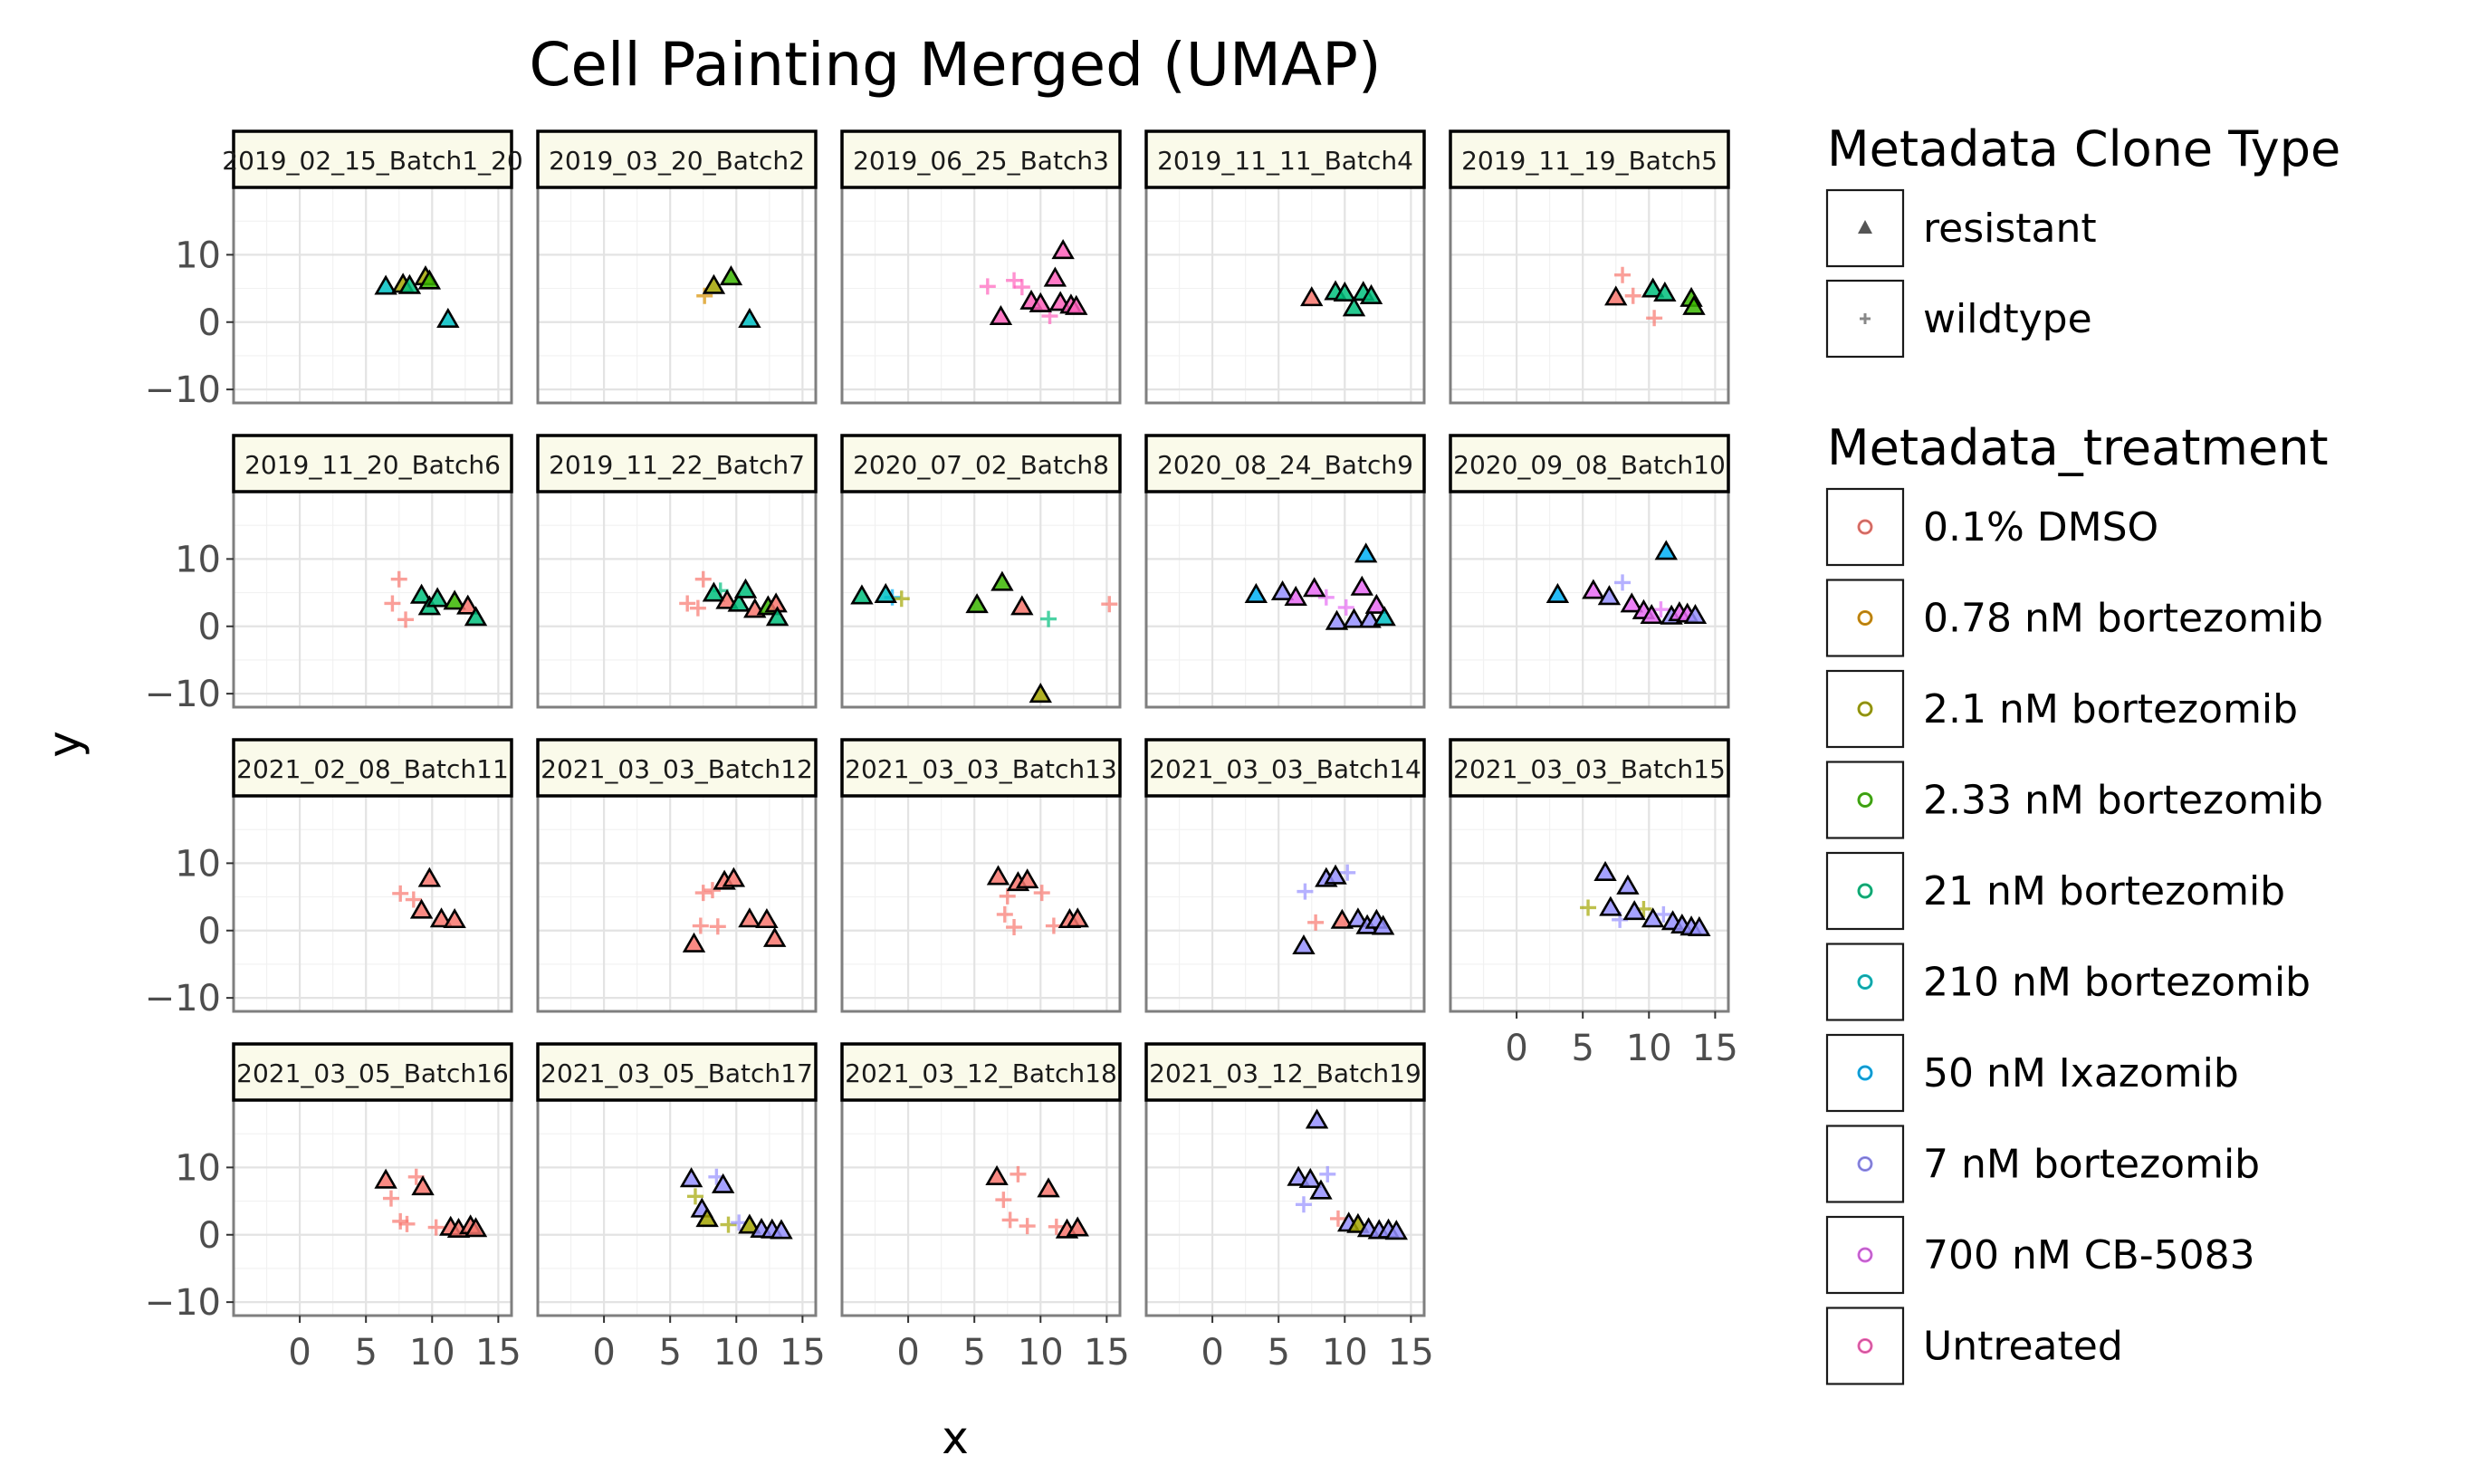 This screenshot has width=2488, height=1484. What do you see at coordinates (677, 1179) in the screenshot?
I see `facet-panel: 2021_03_05_Batch17` at bounding box center [677, 1179].